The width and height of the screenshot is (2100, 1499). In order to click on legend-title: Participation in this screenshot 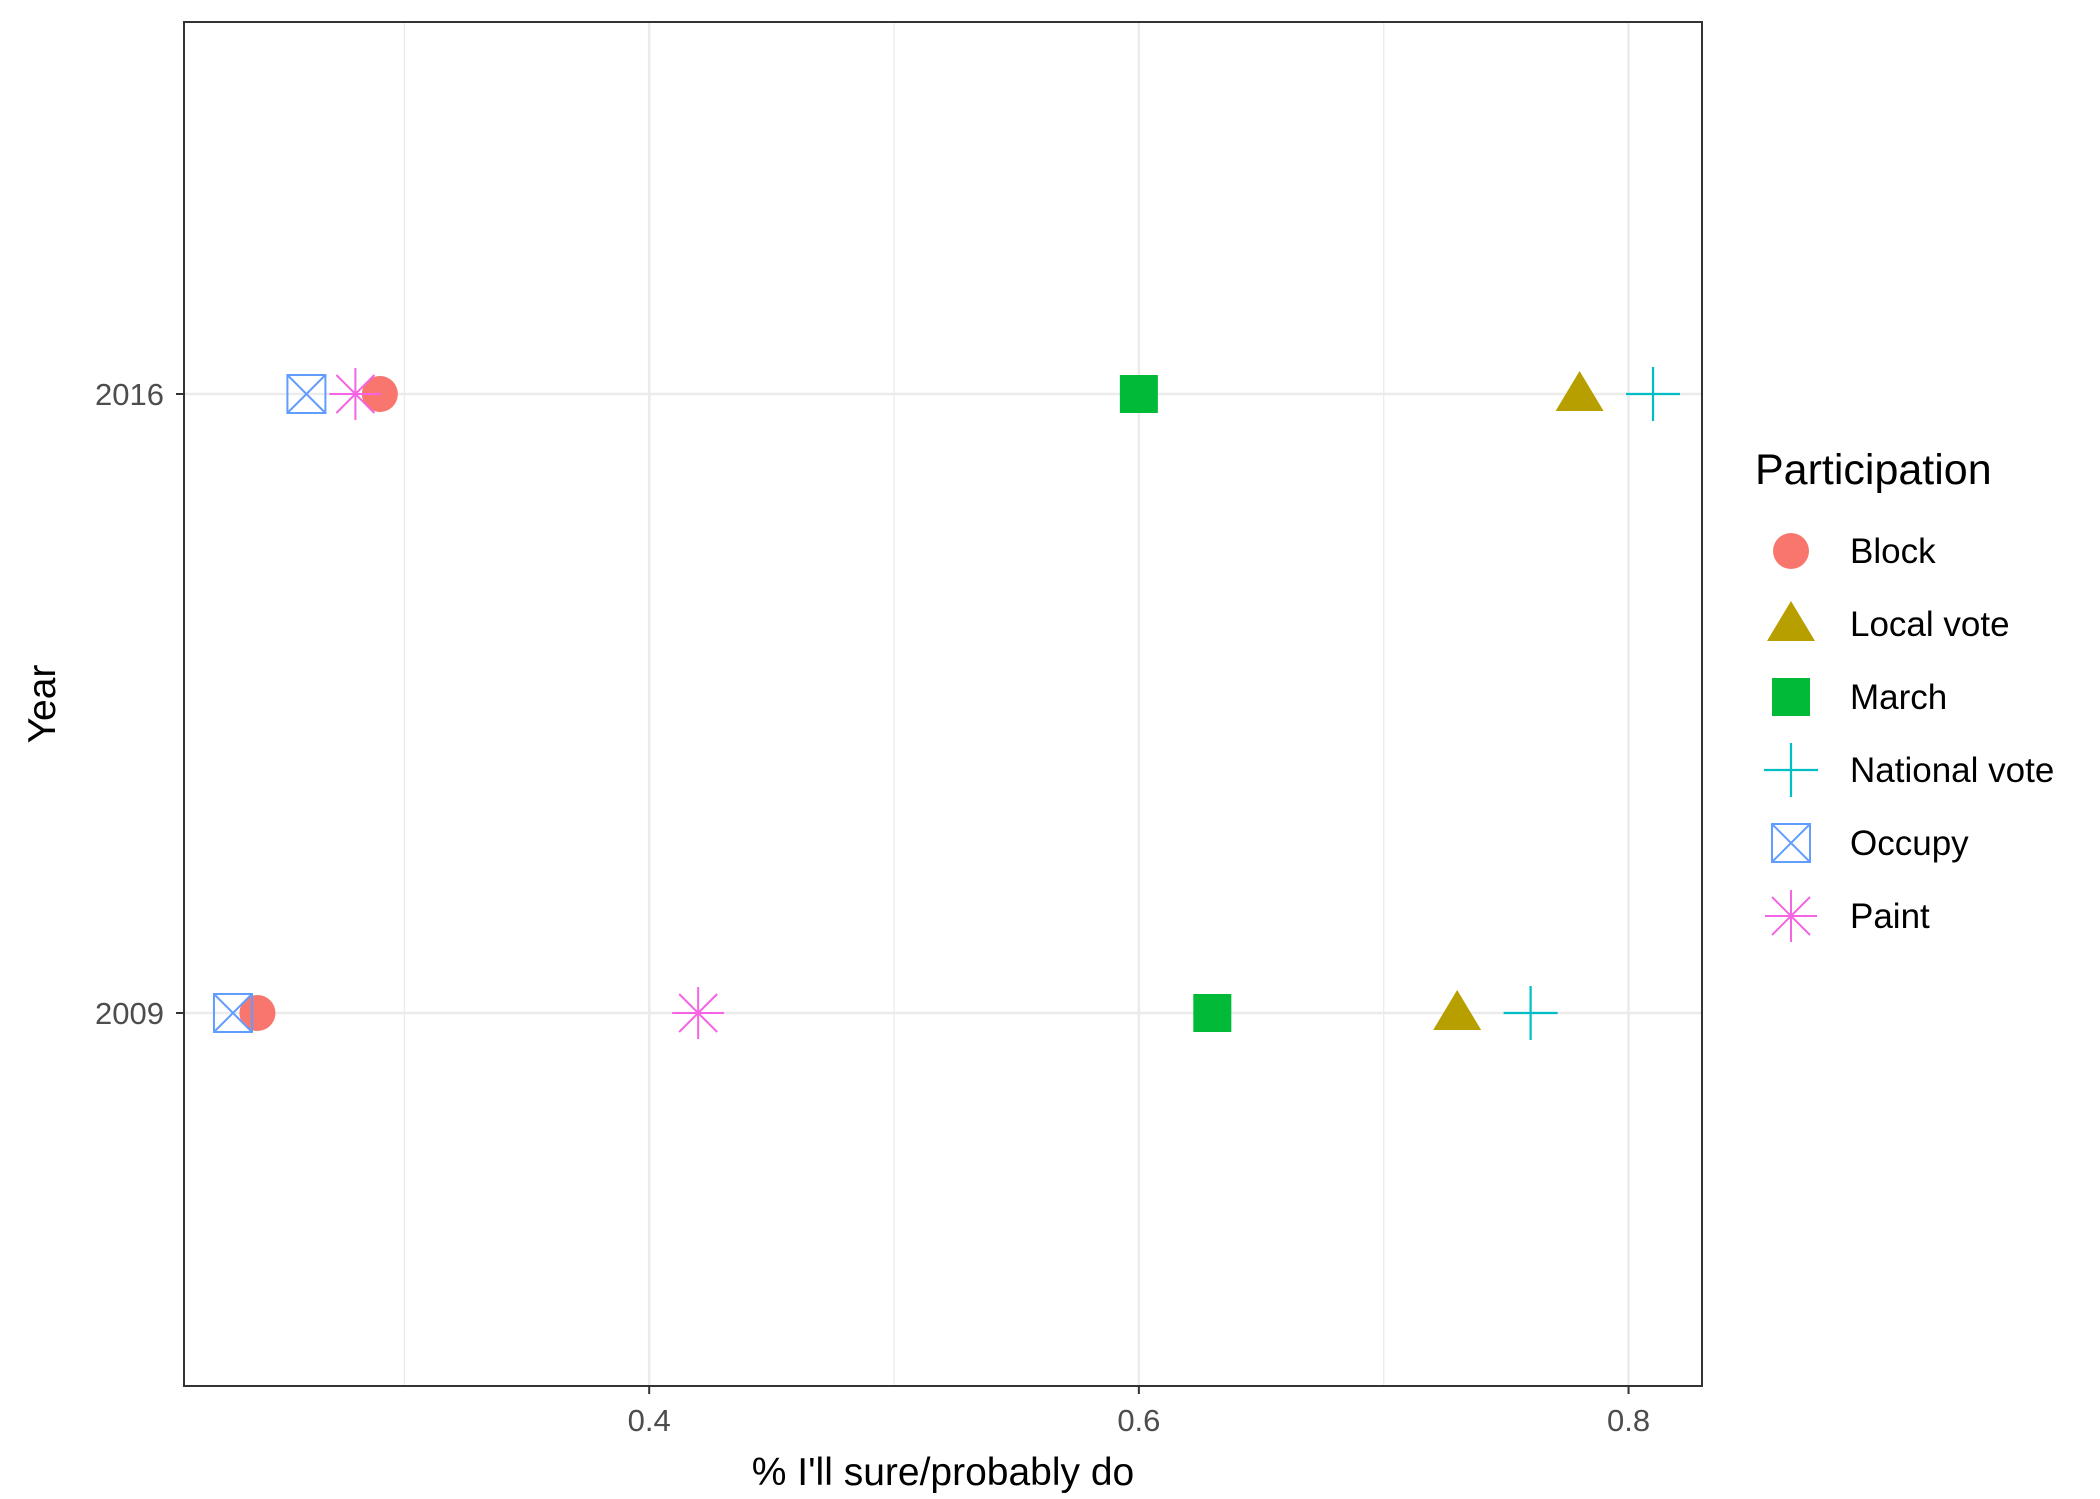, I will do `click(1873, 470)`.